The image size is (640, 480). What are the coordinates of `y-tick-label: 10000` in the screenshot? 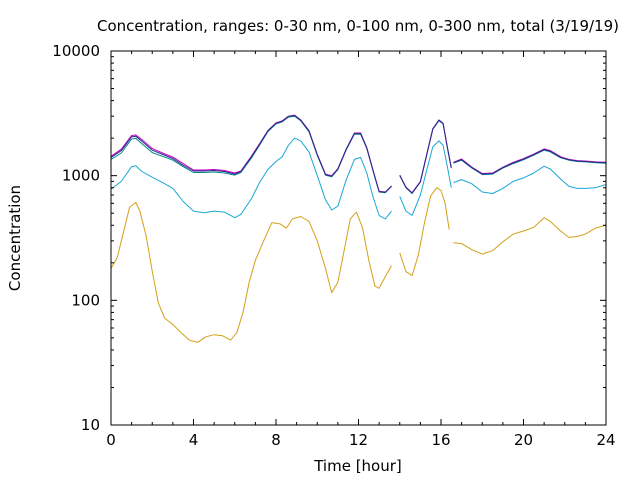 It's located at (76, 51).